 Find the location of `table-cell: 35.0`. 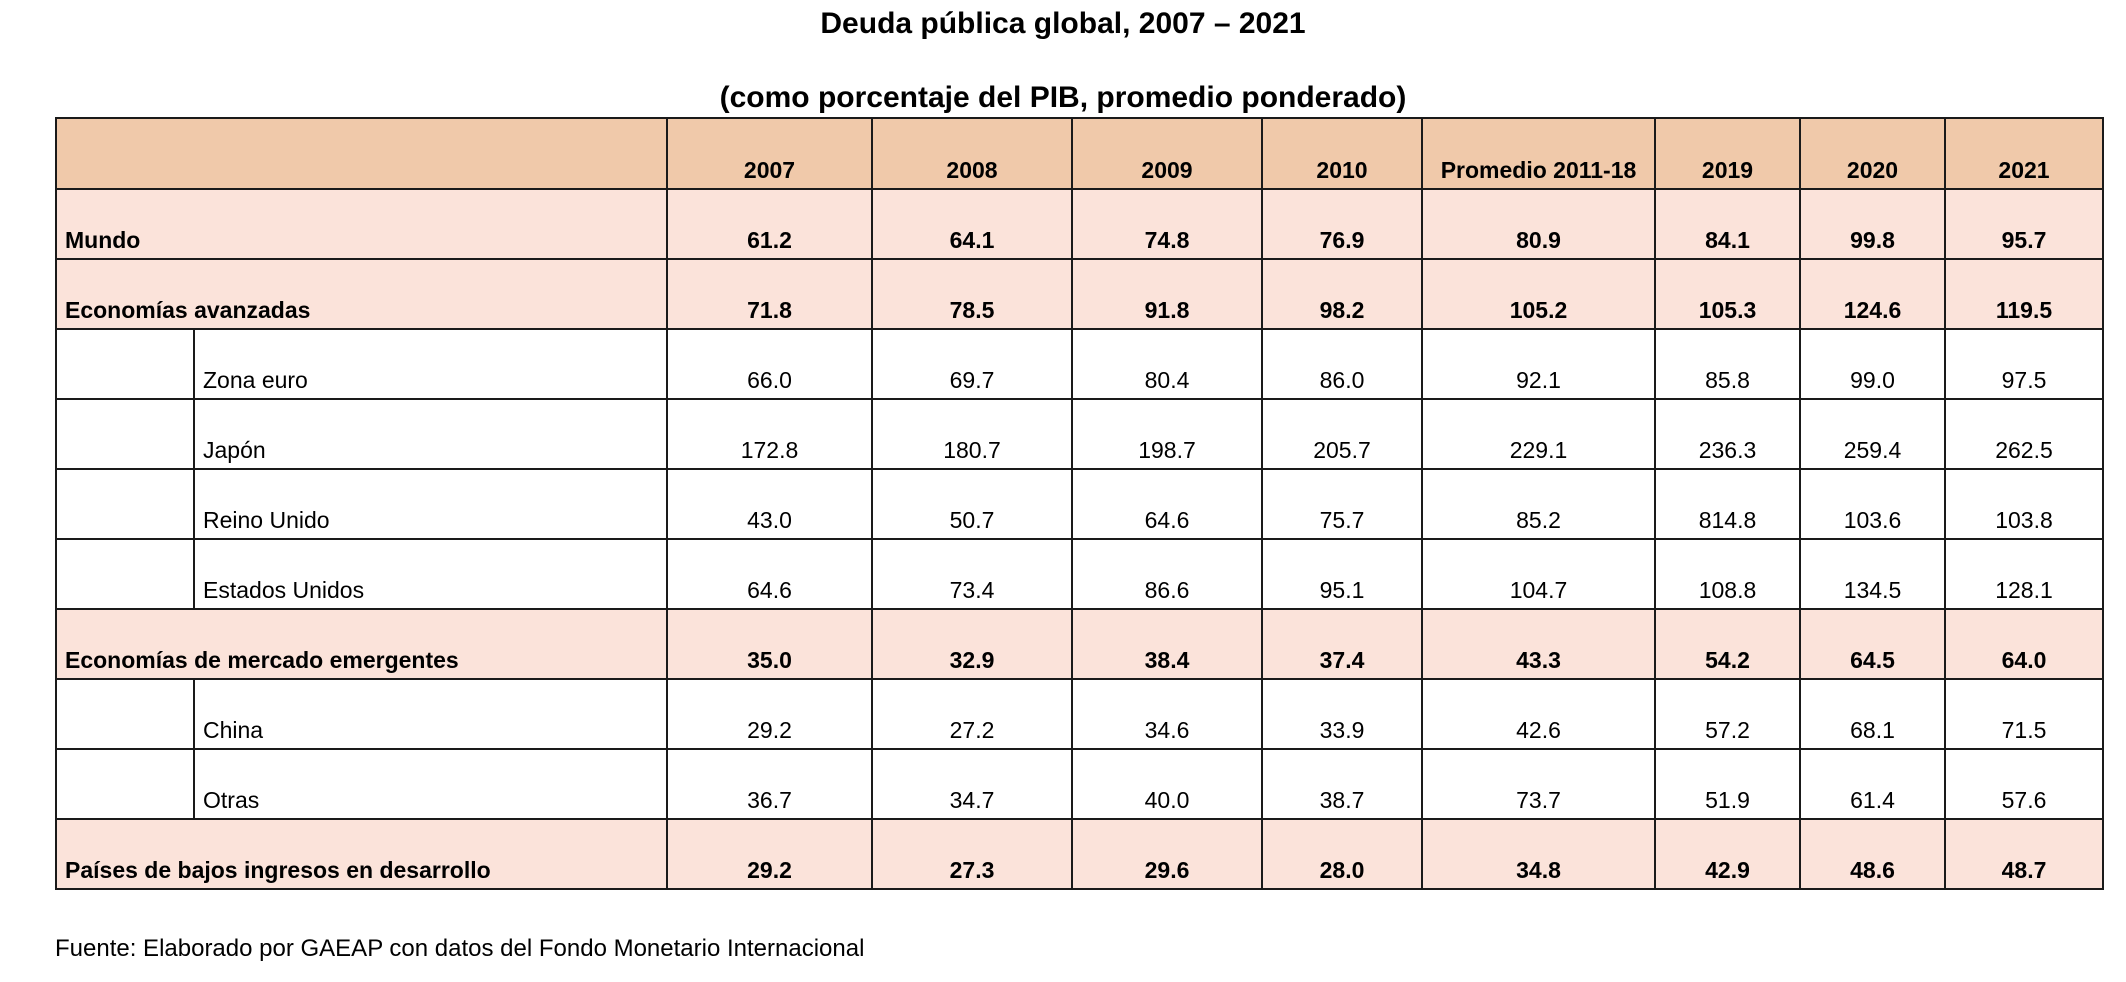

table-cell: 35.0 is located at coordinates (769, 644).